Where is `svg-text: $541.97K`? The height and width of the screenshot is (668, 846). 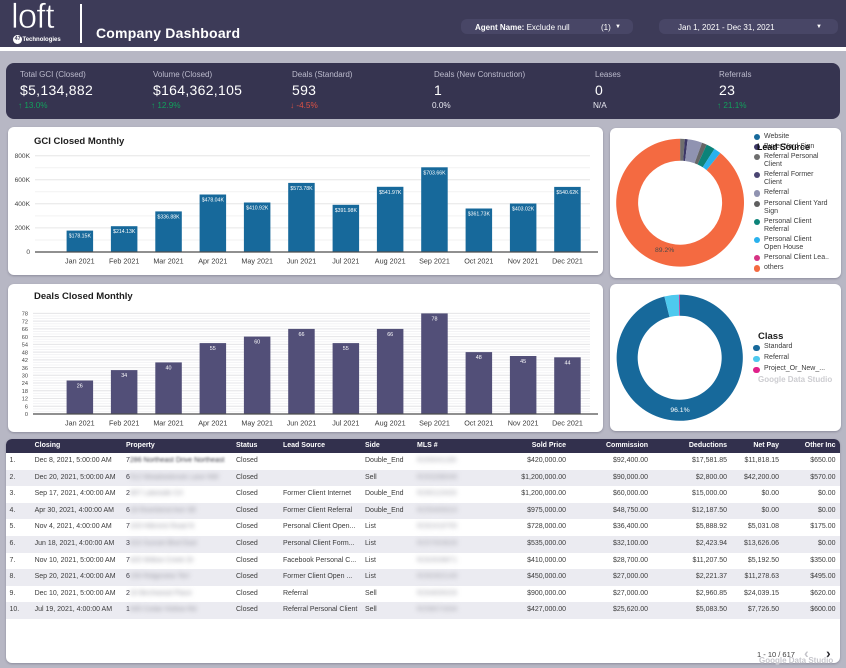 svg-text: $541.97K is located at coordinates (390, 193).